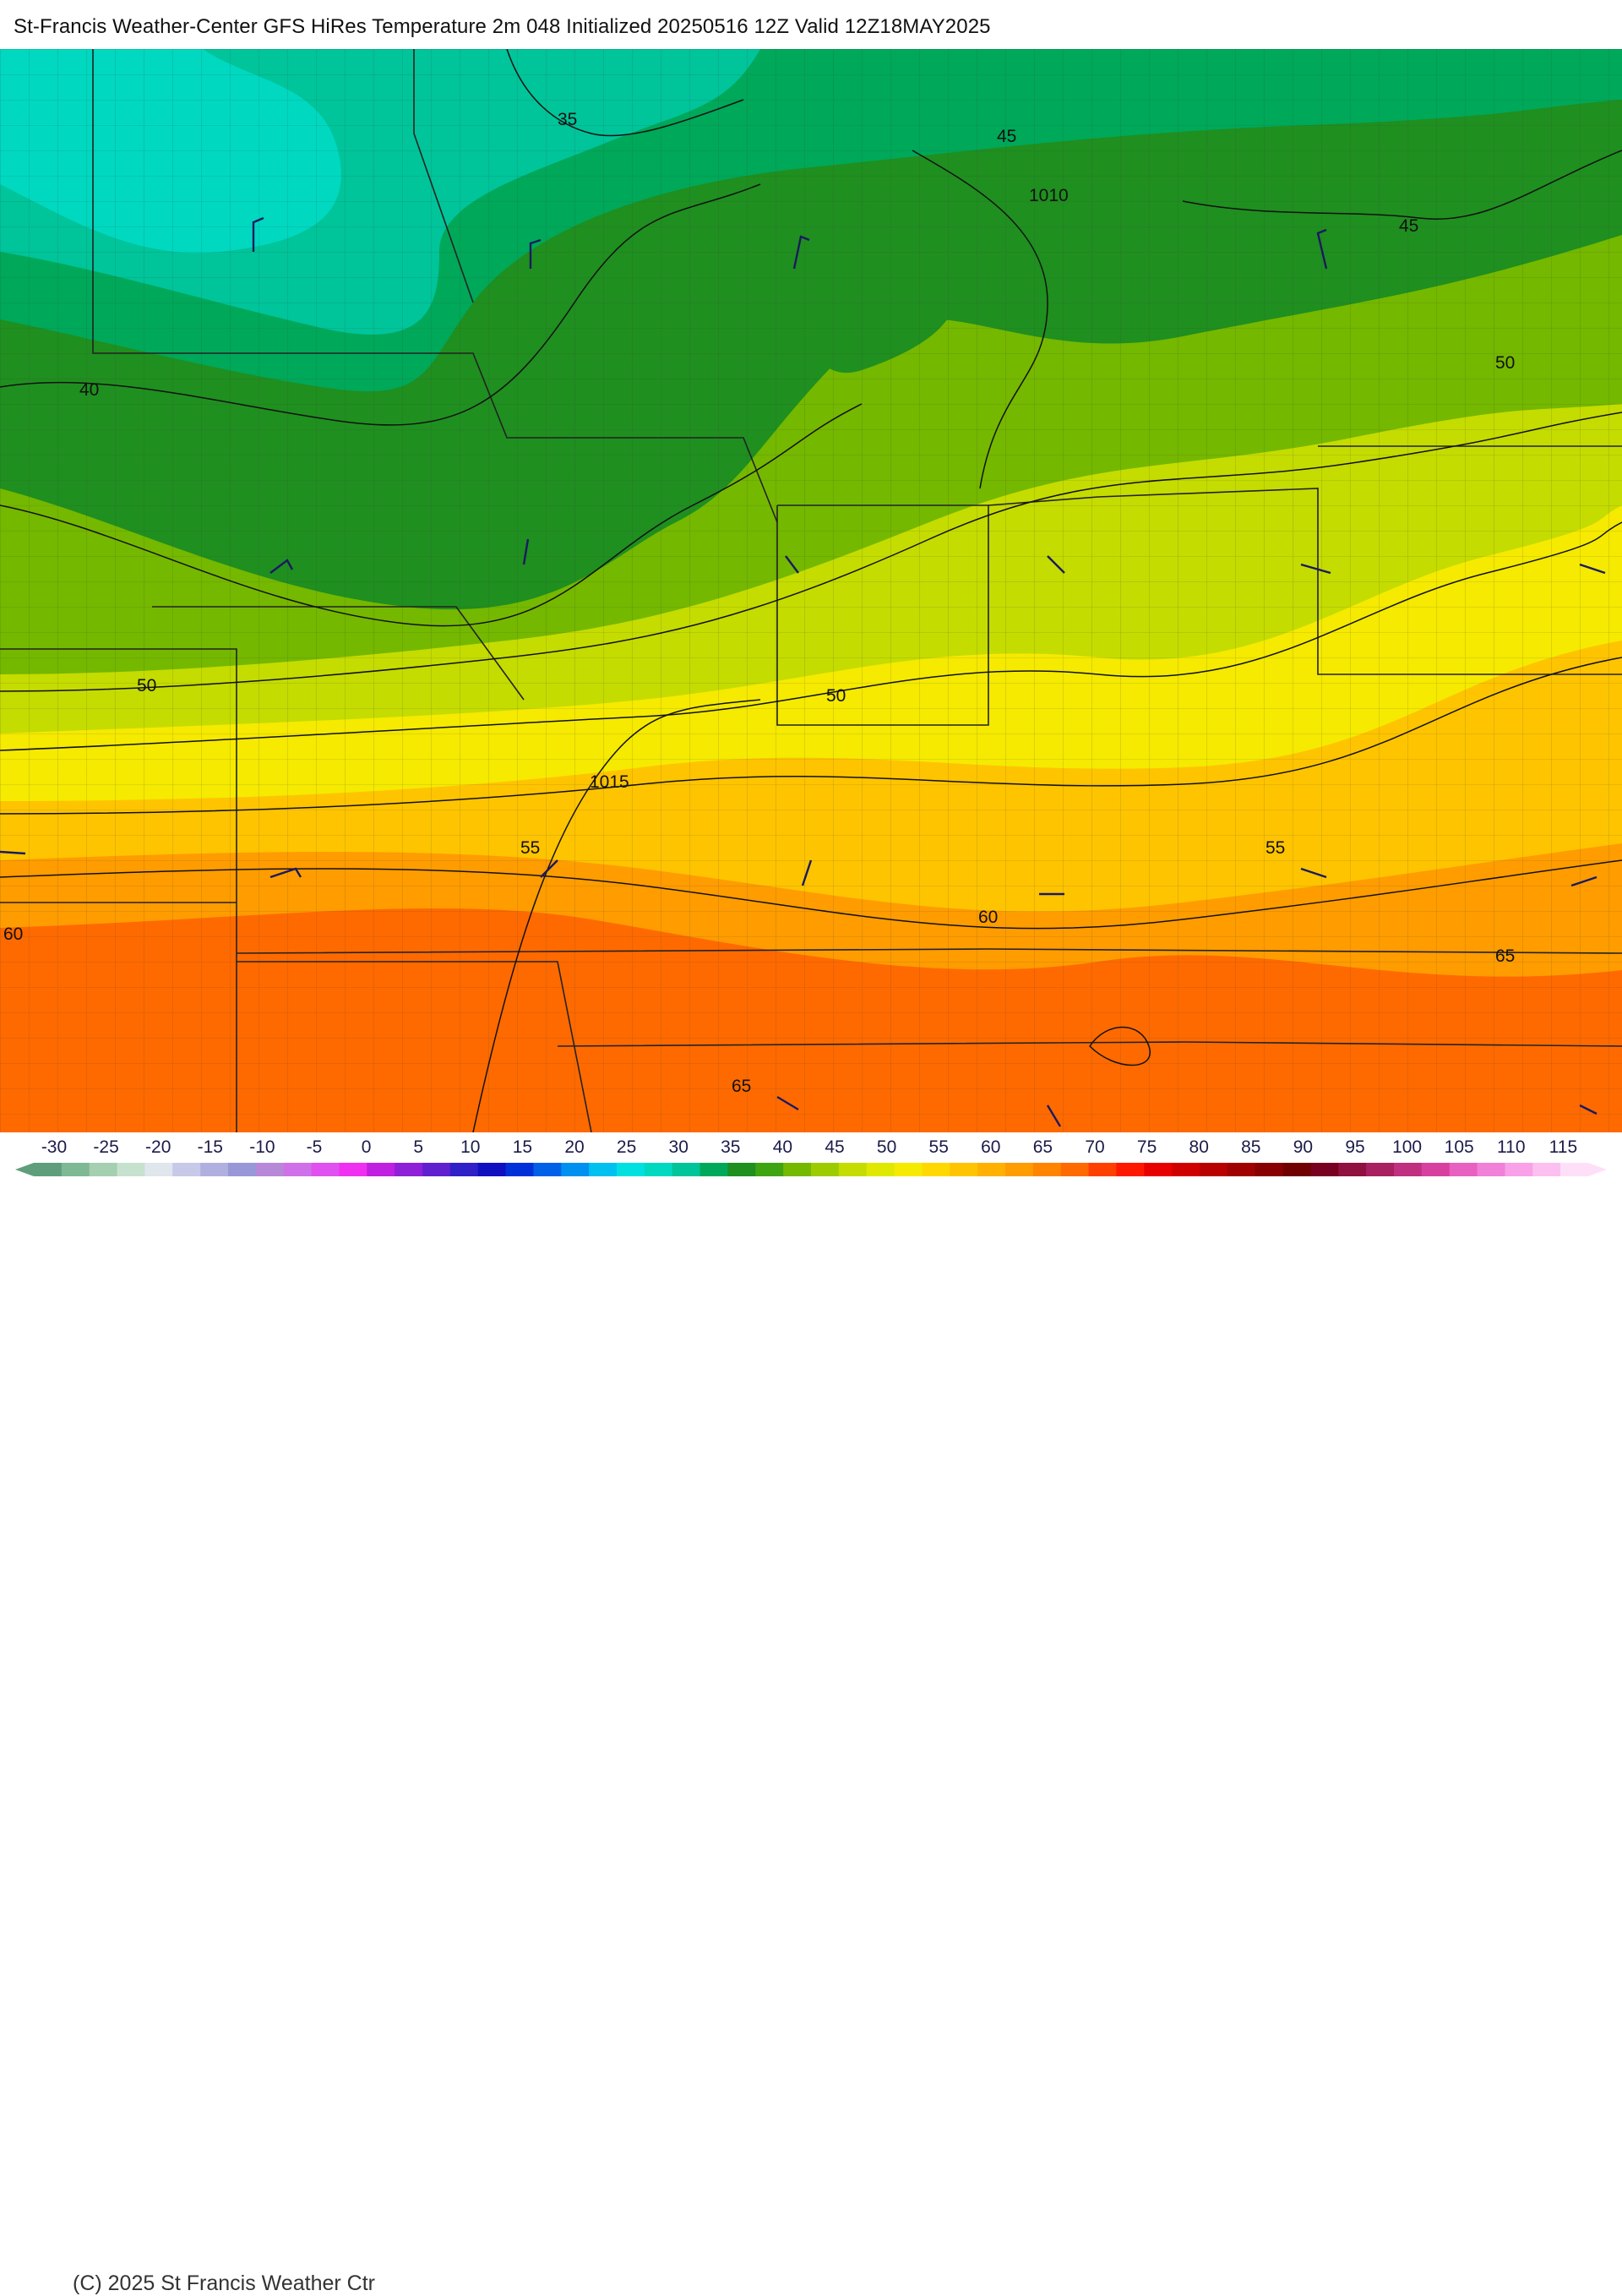 The width and height of the screenshot is (1622, 2296). I want to click on legend-tick-label: 75, so click(1147, 1147).